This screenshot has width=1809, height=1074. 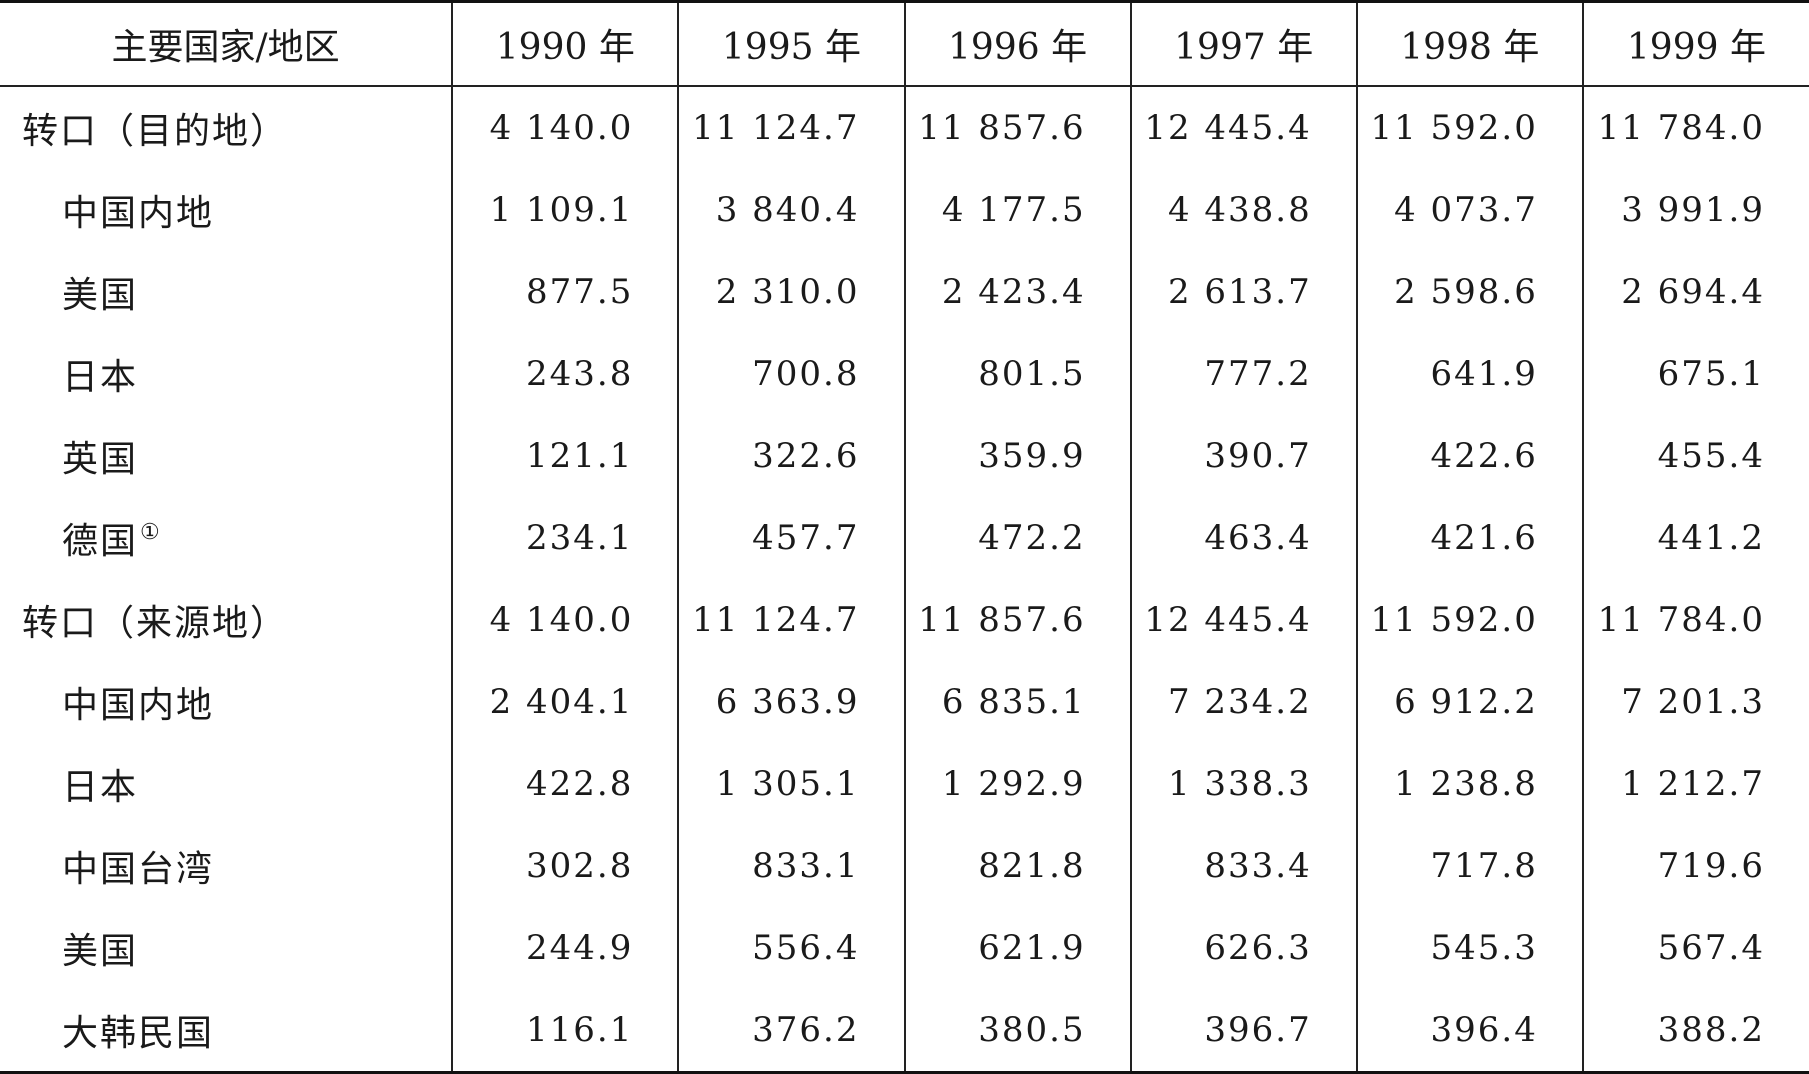 What do you see at coordinates (791, 866) in the screenshot?
I see `value-cell: 833.1` at bounding box center [791, 866].